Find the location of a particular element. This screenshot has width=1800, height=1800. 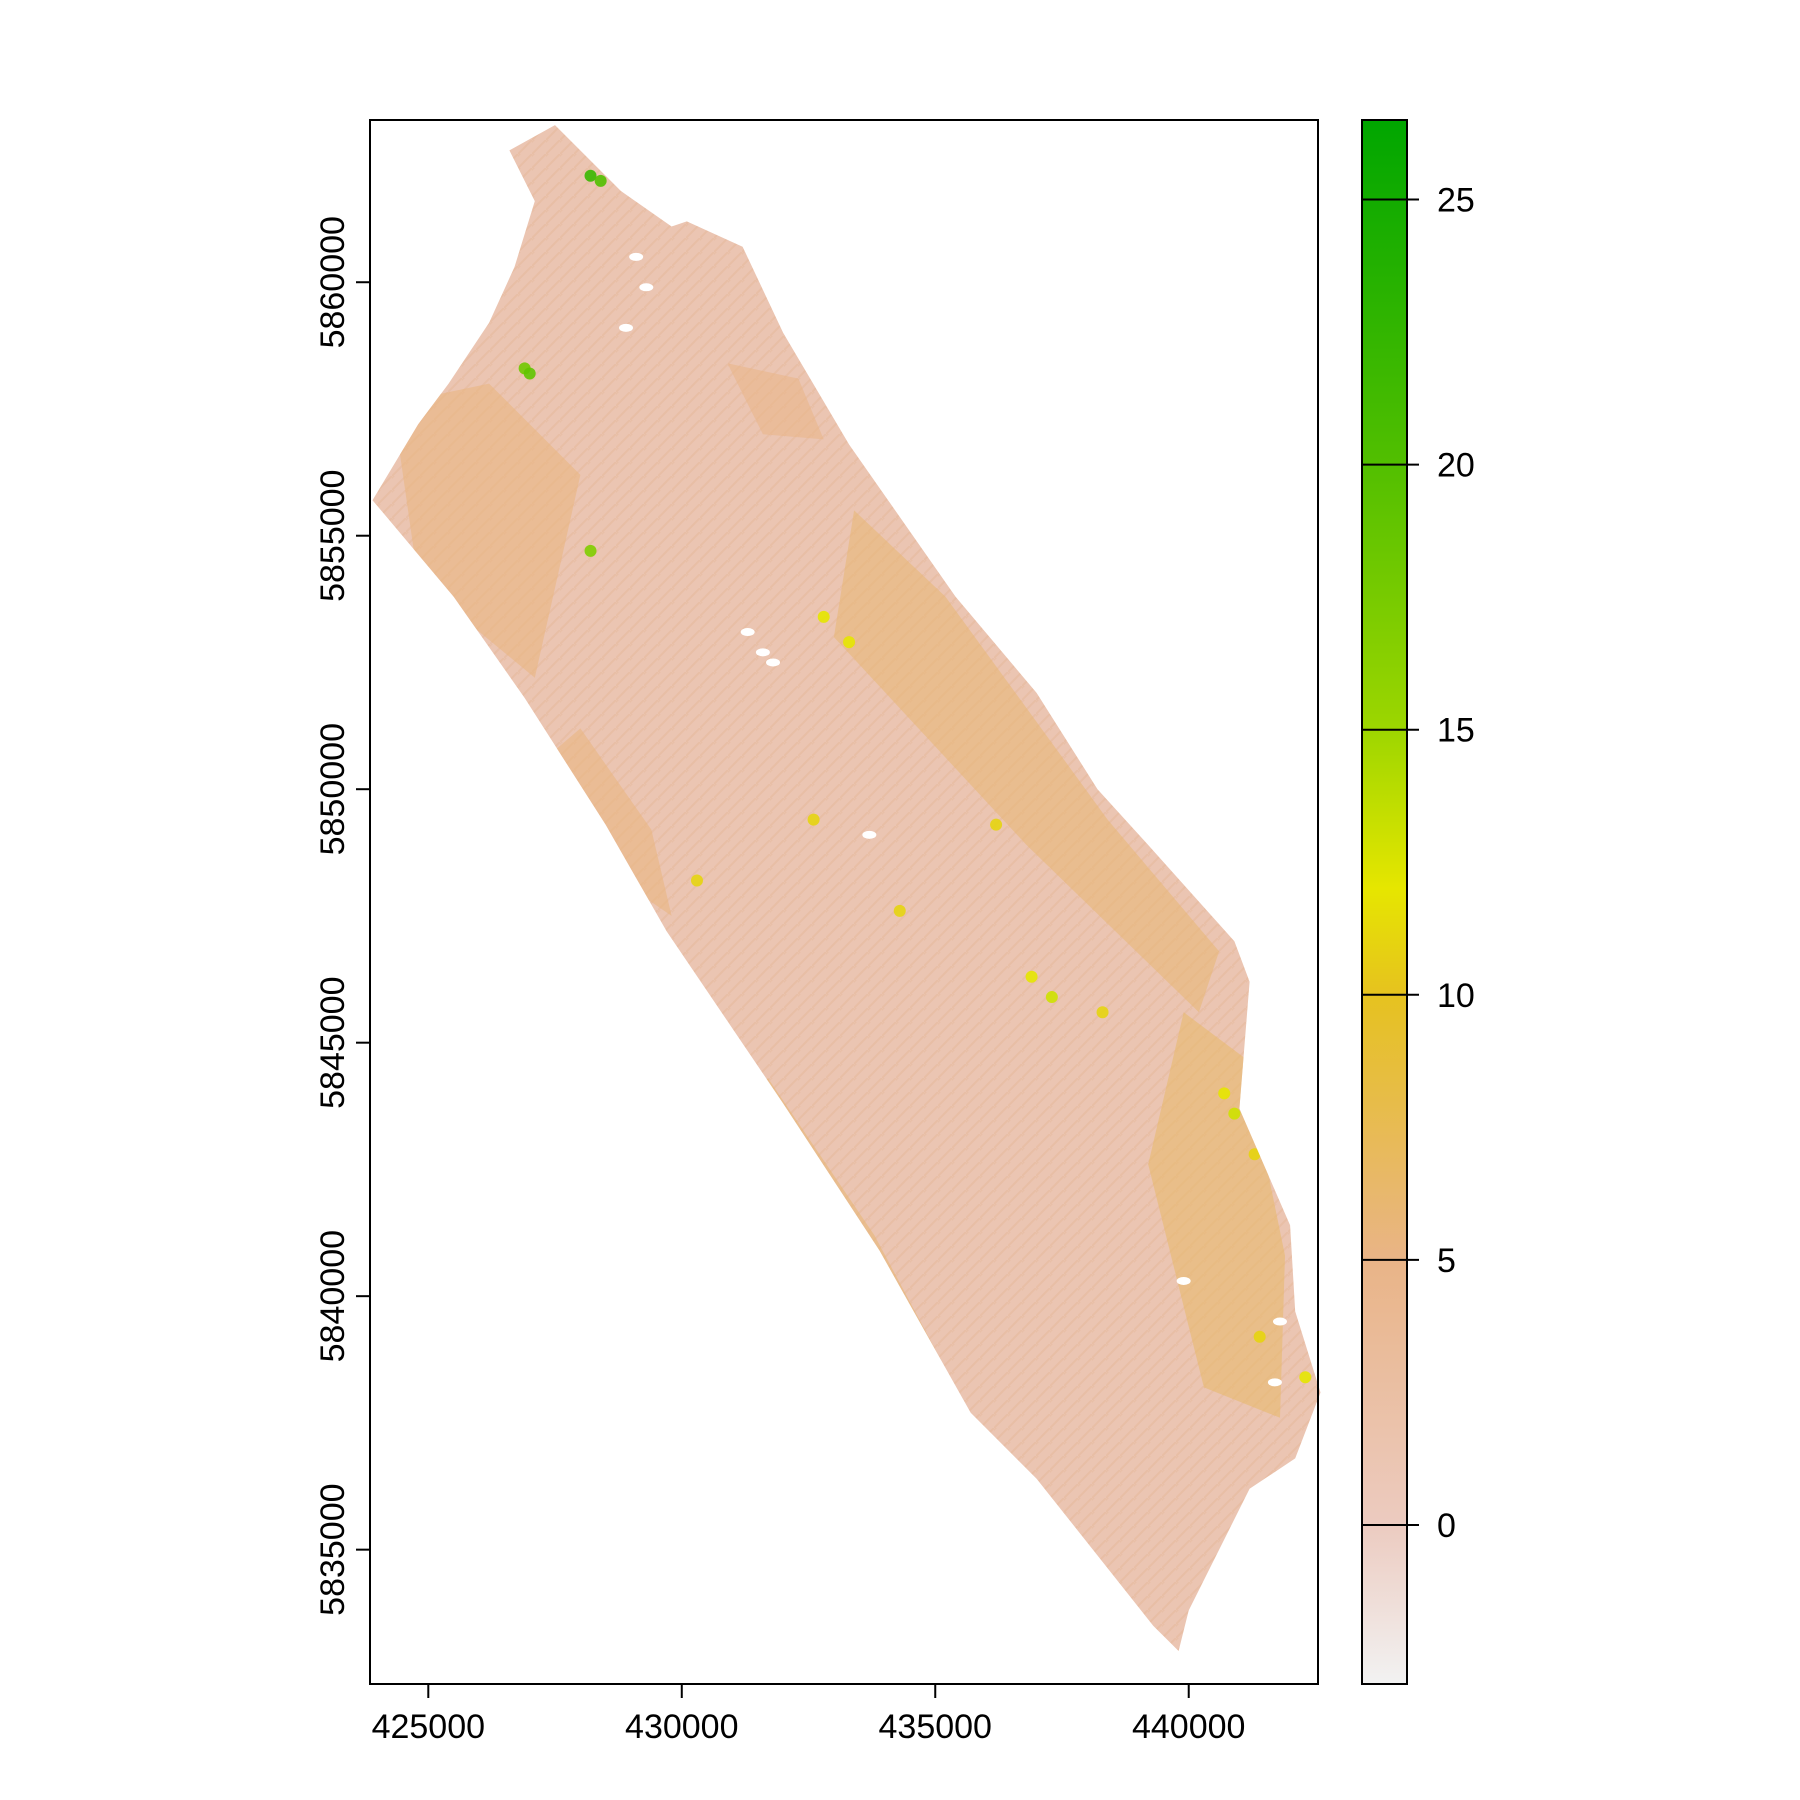

y-tick-label: 5840000 is located at coordinates (333, 1296).